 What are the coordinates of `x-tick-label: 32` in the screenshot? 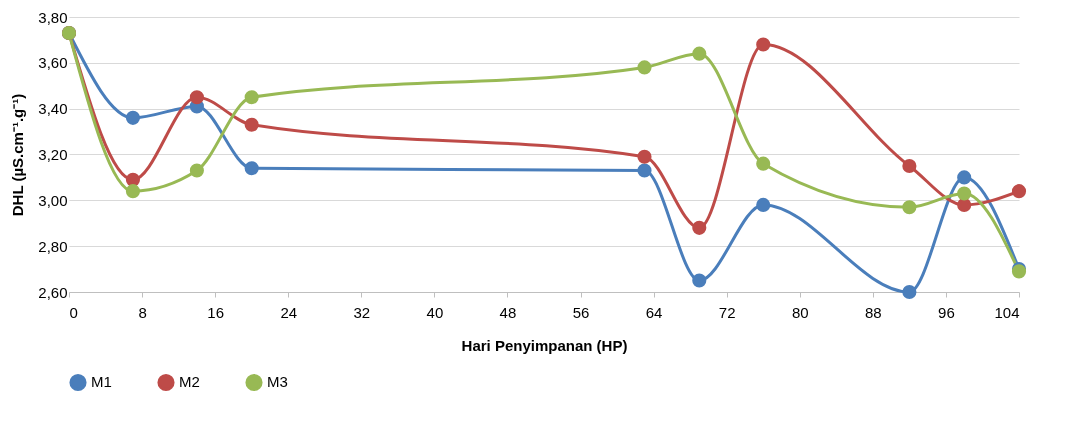 It's located at (362, 312).